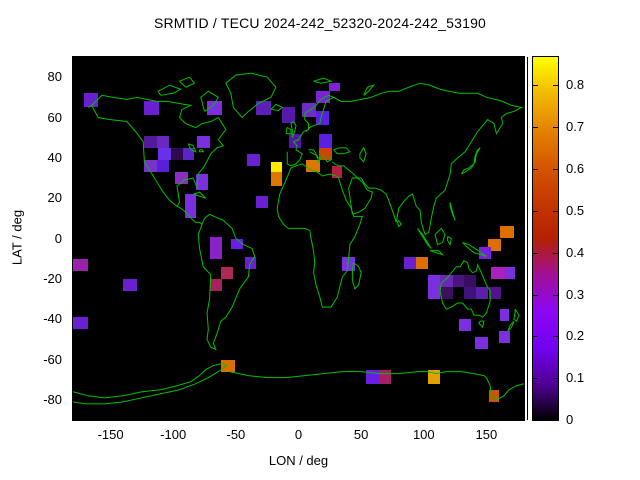 The image size is (640, 480). Describe the element at coordinates (575, 85) in the screenshot. I see `colorbar-tick-label: 0.8` at that location.